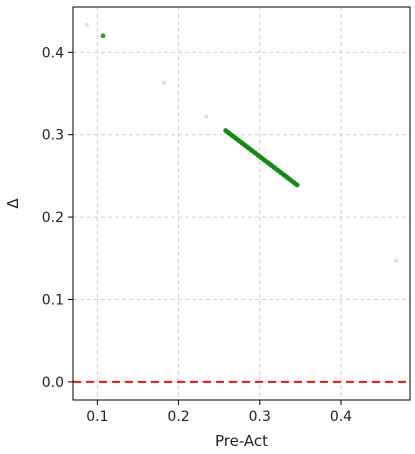 The height and width of the screenshot is (454, 415). I want to click on x-tick-label: 0.3, so click(260, 417).